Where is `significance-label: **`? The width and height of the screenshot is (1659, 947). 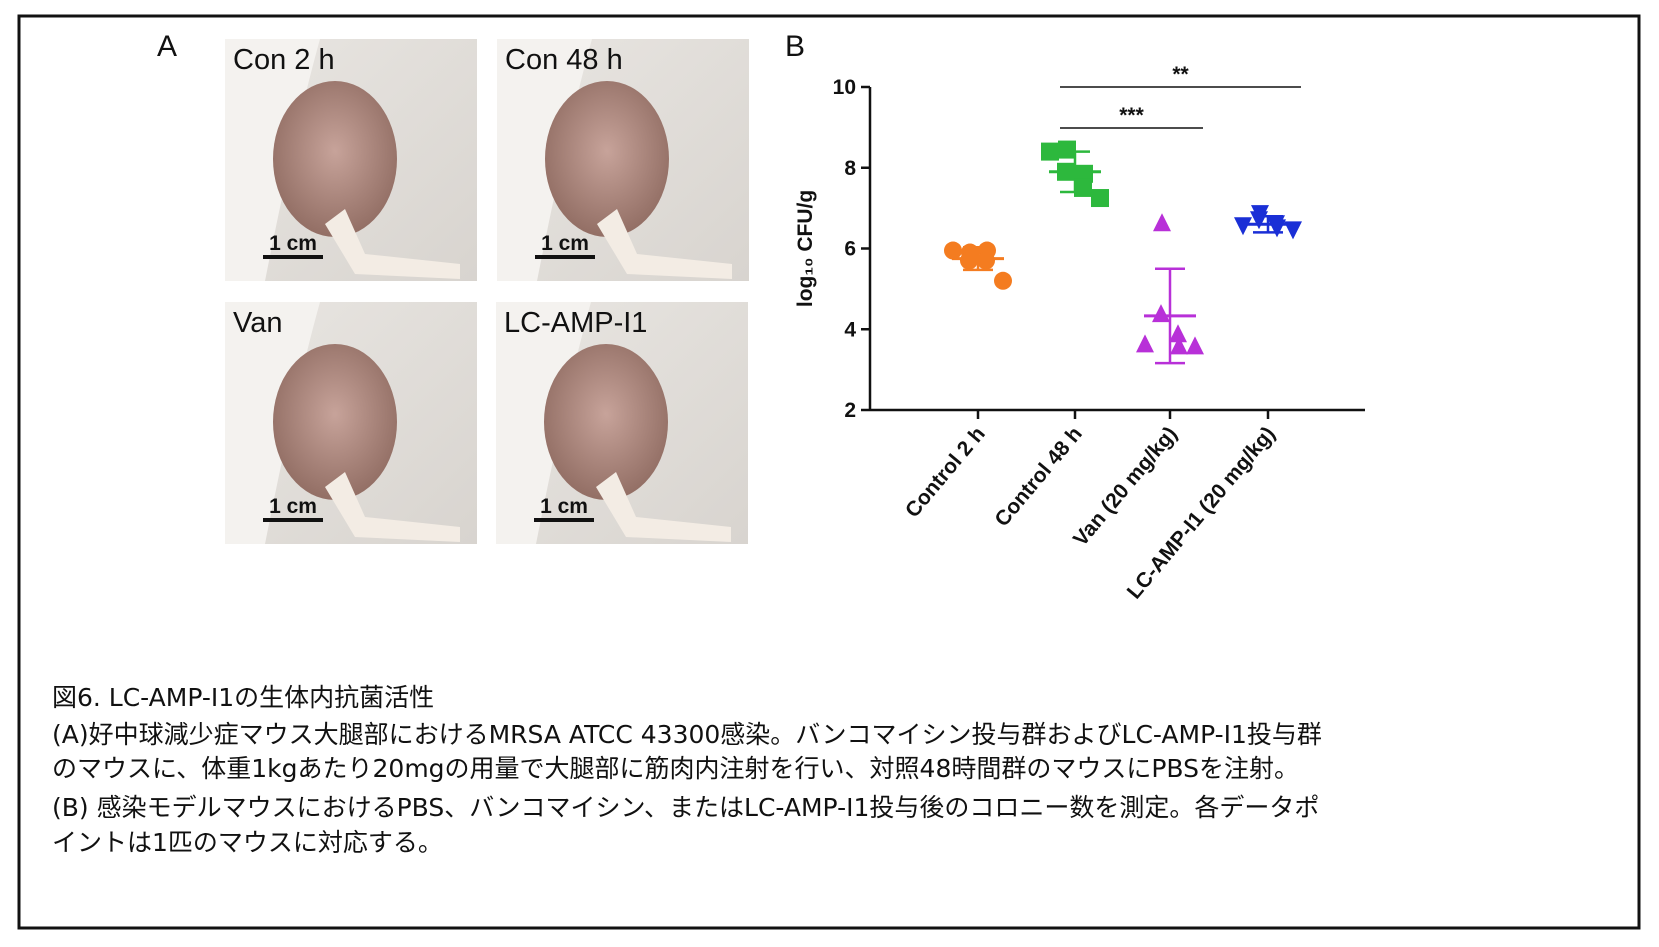
significance-label: ** is located at coordinates (1180, 74).